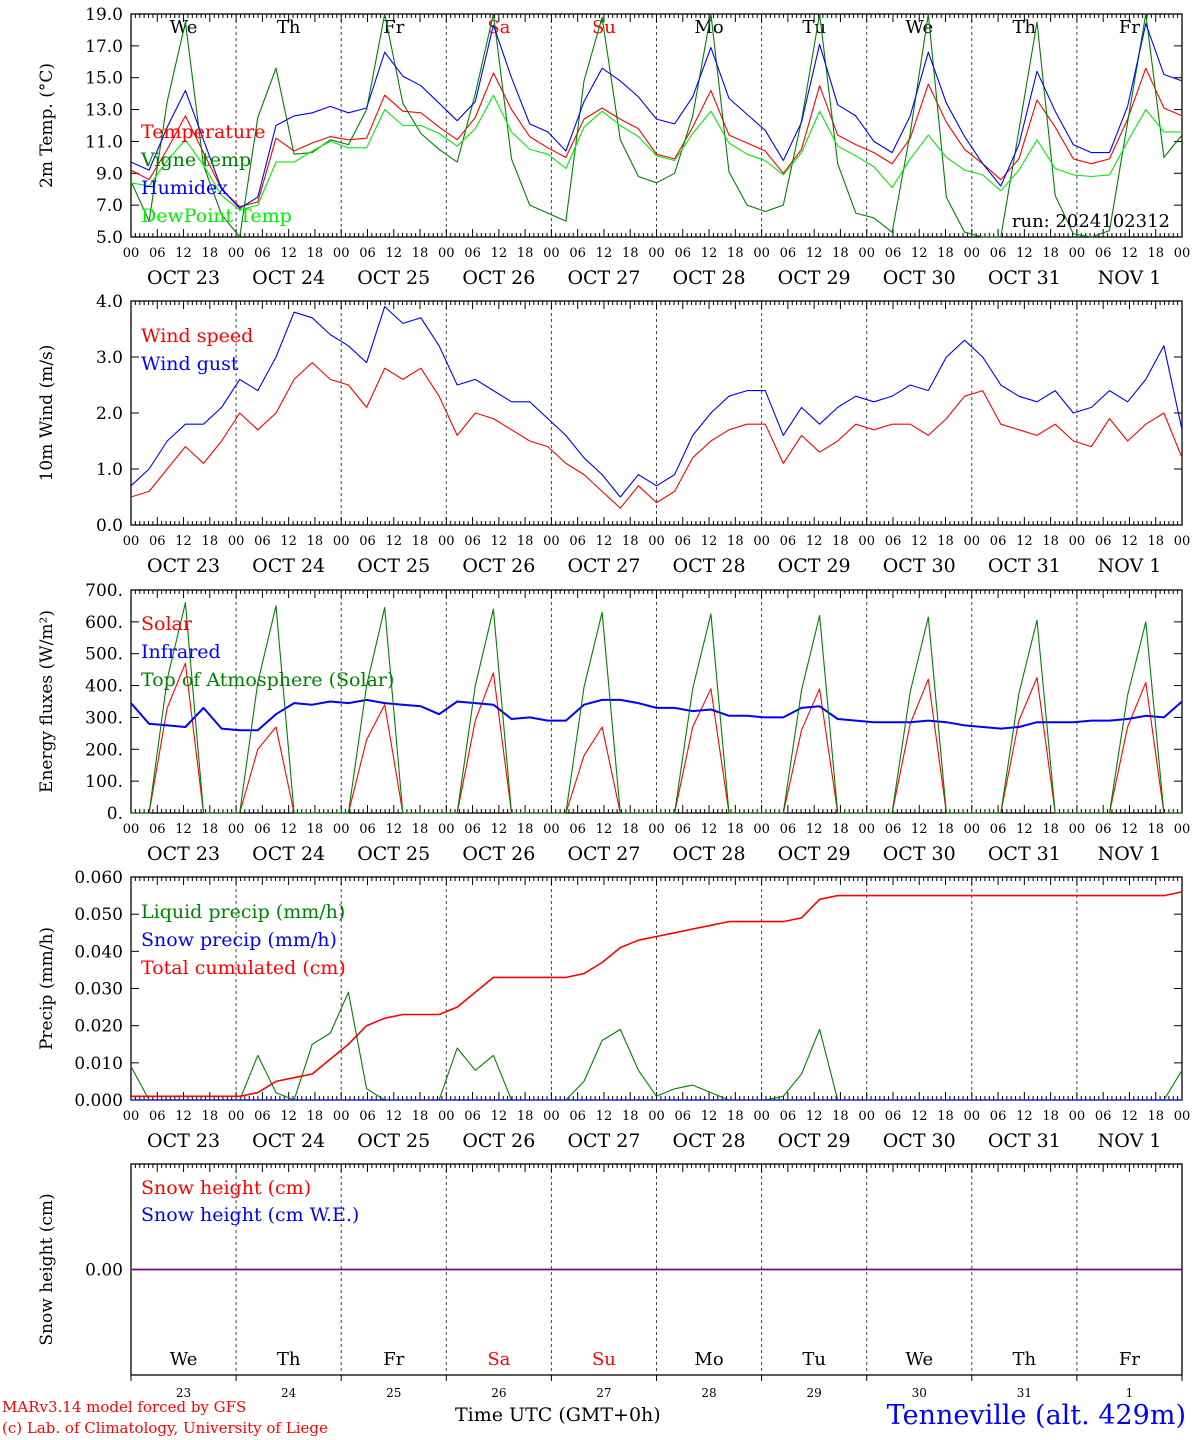 Image resolution: width=1194 pixels, height=1440 pixels. What do you see at coordinates (184, 188) in the screenshot?
I see `legend-entry: Humidex` at bounding box center [184, 188].